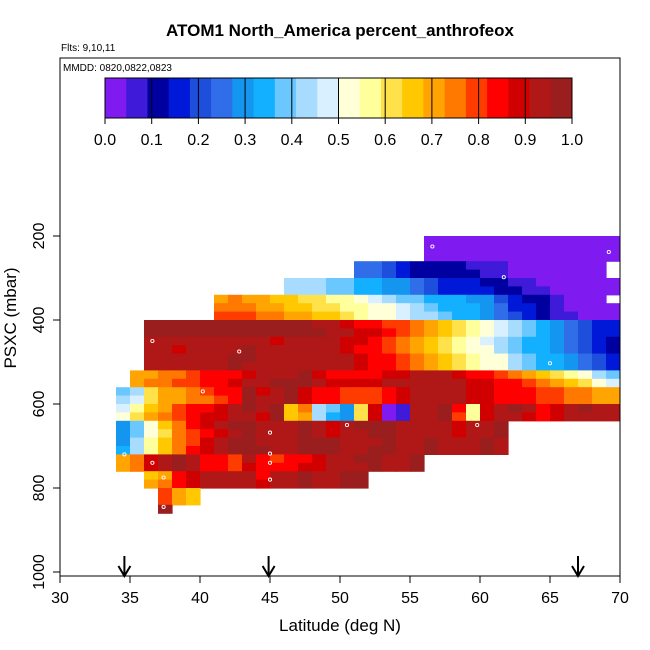 The image size is (650, 650). I want to click on x-tick-label: 60, so click(480, 598).